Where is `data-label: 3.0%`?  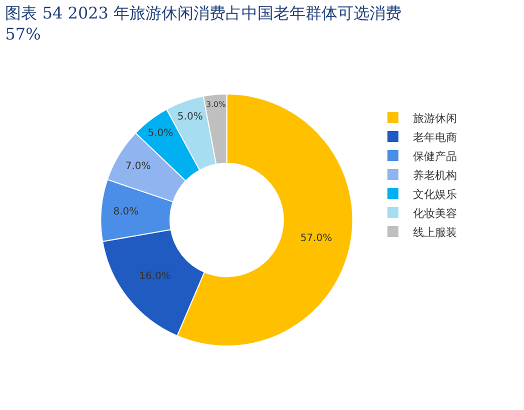
data-label: 3.0% is located at coordinates (216, 105).